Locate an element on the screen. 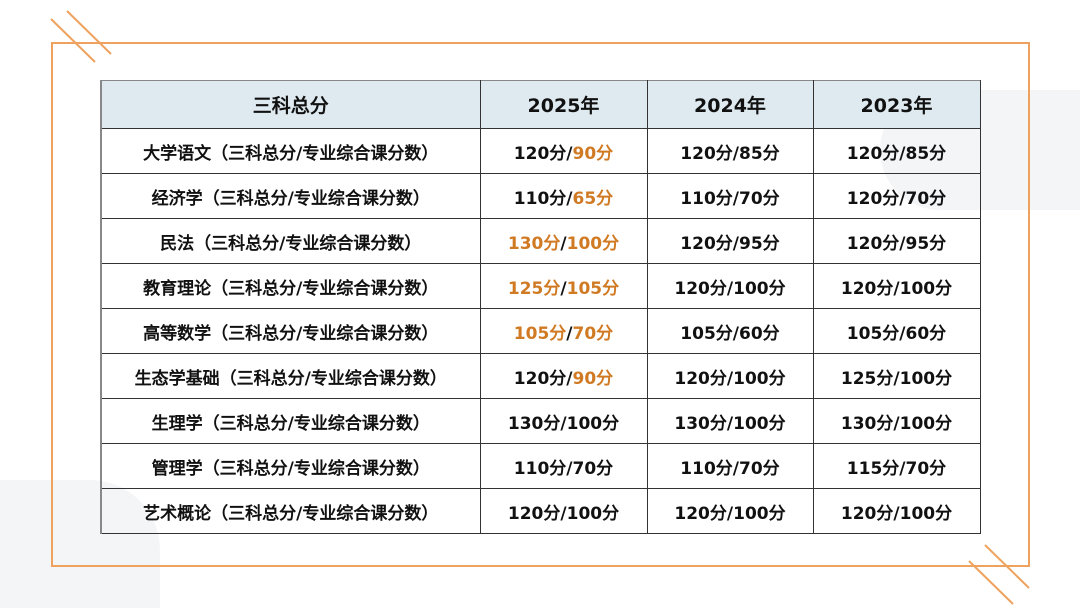  score-cell: 105分/70分 is located at coordinates (563, 331).